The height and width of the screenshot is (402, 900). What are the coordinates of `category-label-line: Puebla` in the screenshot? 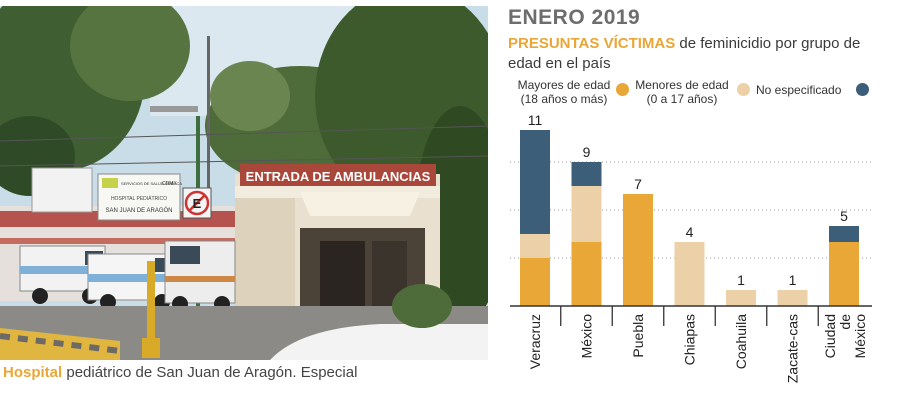 It's located at (638, 336).